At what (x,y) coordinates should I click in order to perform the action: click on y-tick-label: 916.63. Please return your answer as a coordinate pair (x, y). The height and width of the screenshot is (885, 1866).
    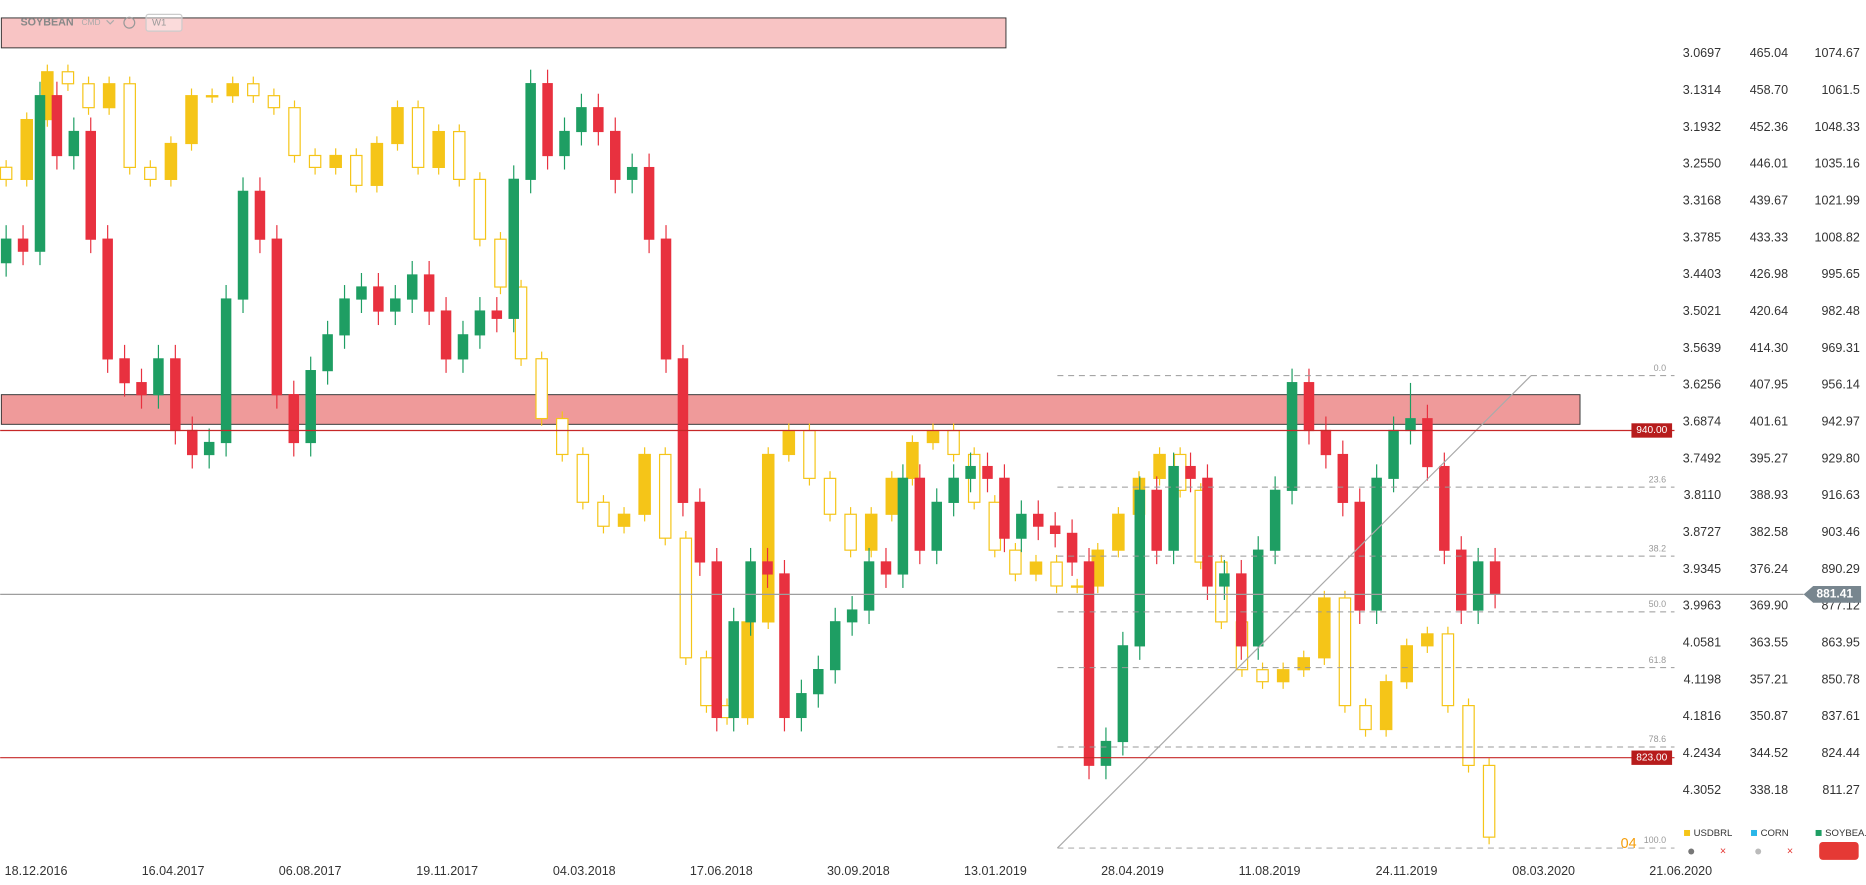
    Looking at the image, I should click on (1840, 495).